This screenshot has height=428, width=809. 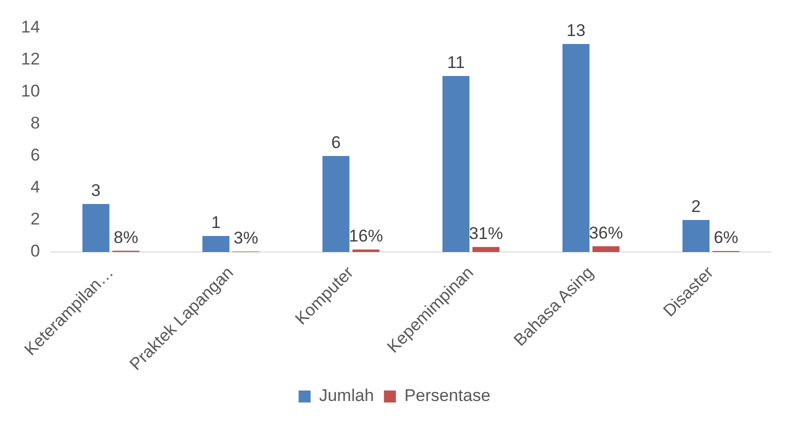 I want to click on y-tick-label: 0, so click(x=35, y=251).